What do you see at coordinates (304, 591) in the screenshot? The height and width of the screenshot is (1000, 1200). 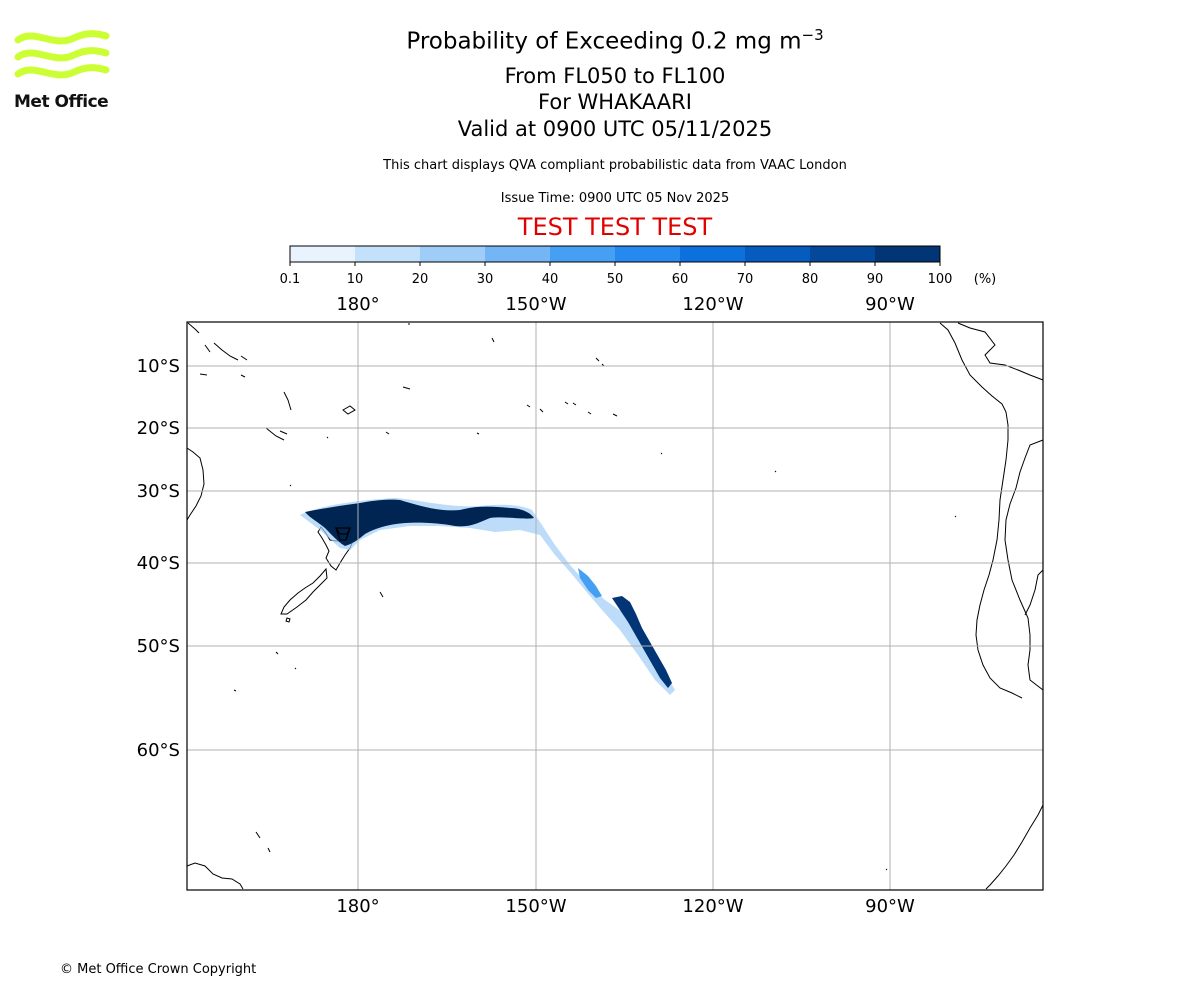 I see `coastline-nz-south-island` at bounding box center [304, 591].